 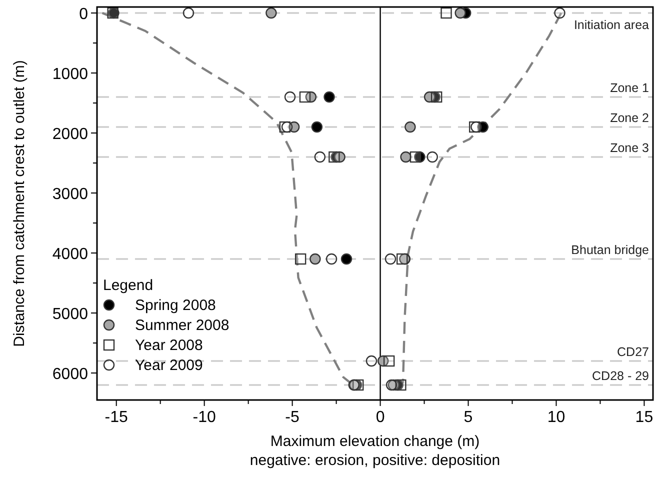 I want to click on y-tick-label: 2000, so click(x=70, y=134).